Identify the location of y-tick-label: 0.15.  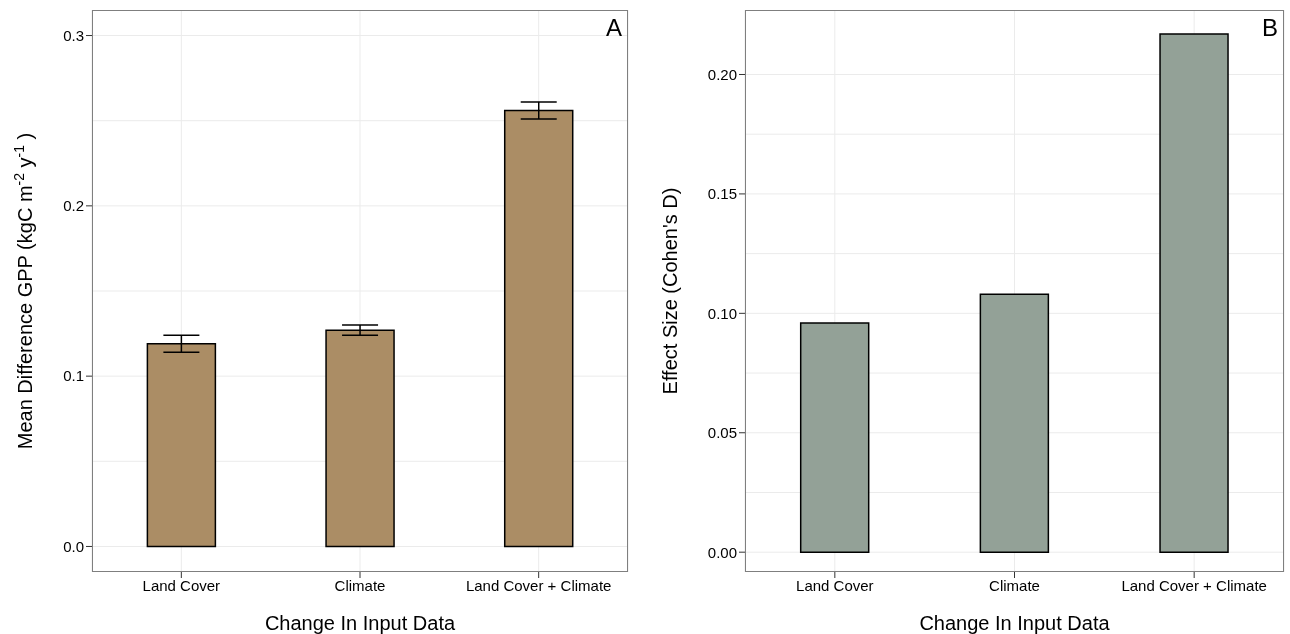
(722, 194).